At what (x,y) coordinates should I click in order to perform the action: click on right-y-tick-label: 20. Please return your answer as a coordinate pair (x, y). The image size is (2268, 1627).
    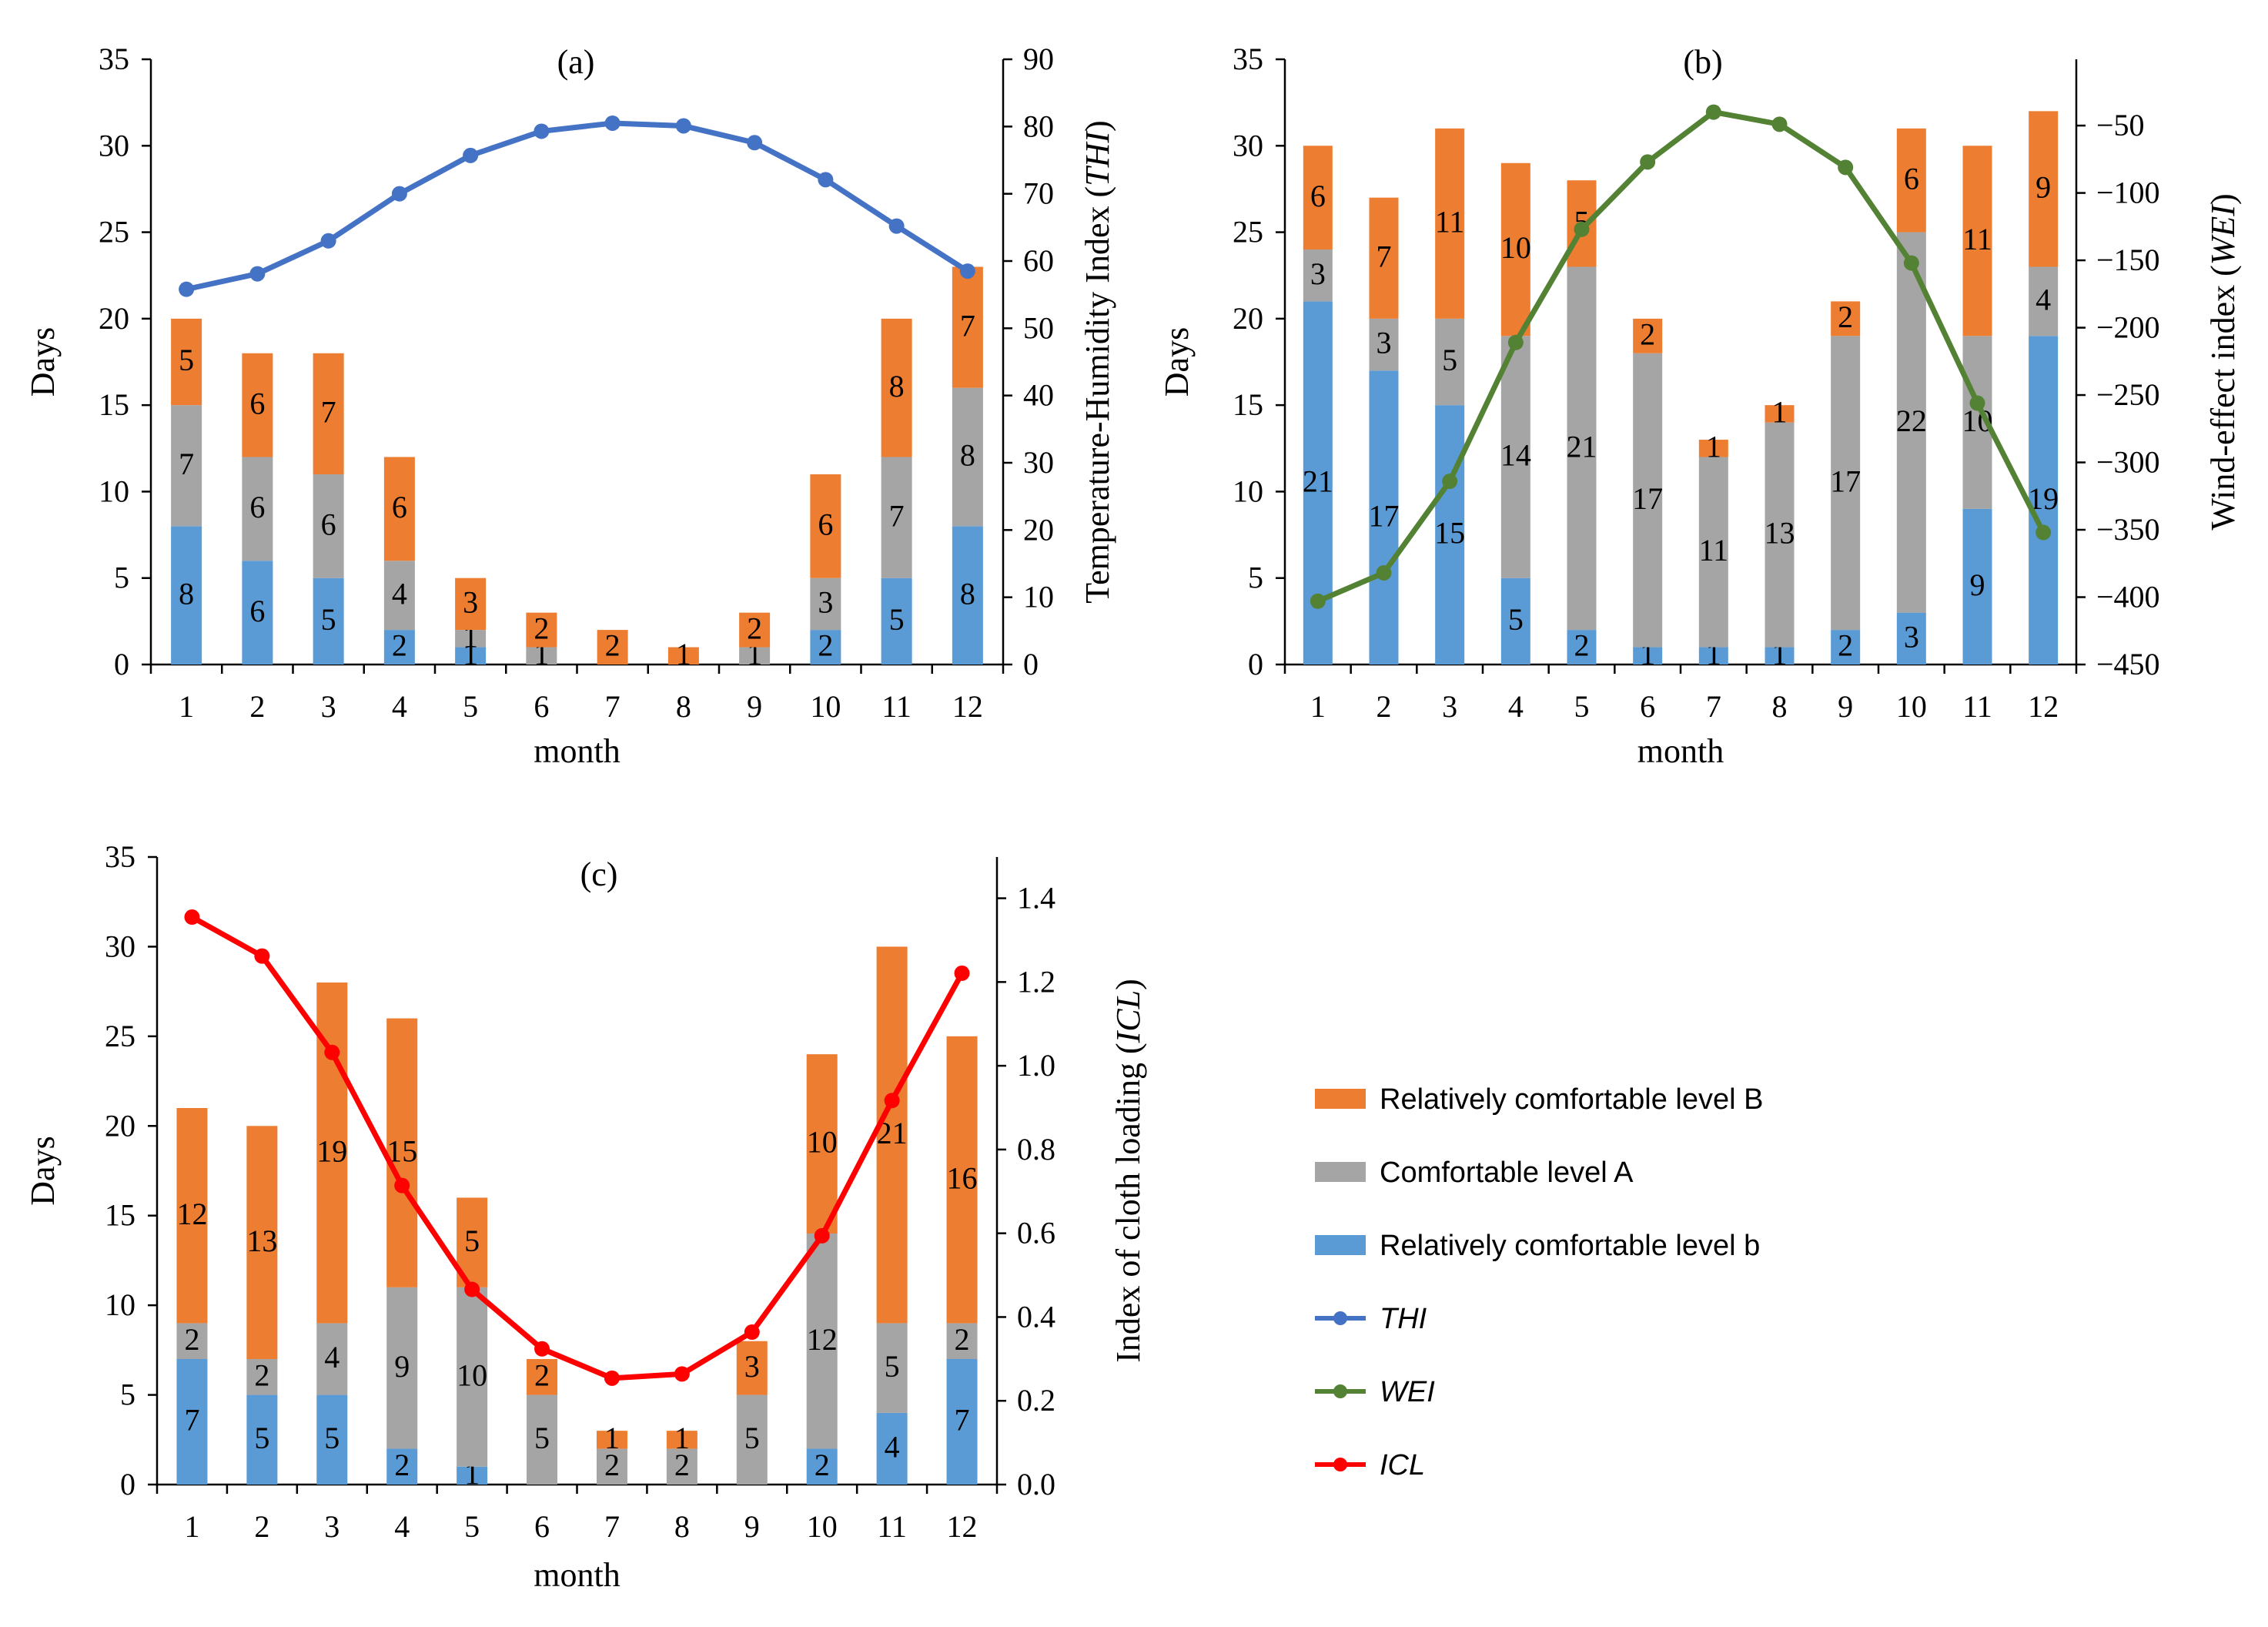
    Looking at the image, I should click on (1038, 529).